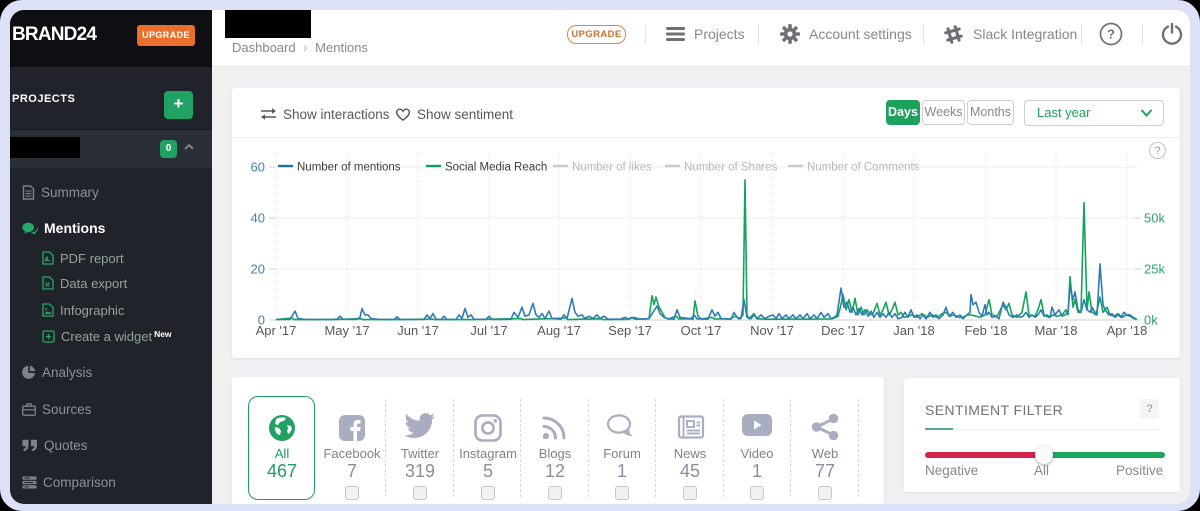 The image size is (1200, 511). Describe the element at coordinates (1151, 320) in the screenshot. I see `svg-text: 0k` at that location.